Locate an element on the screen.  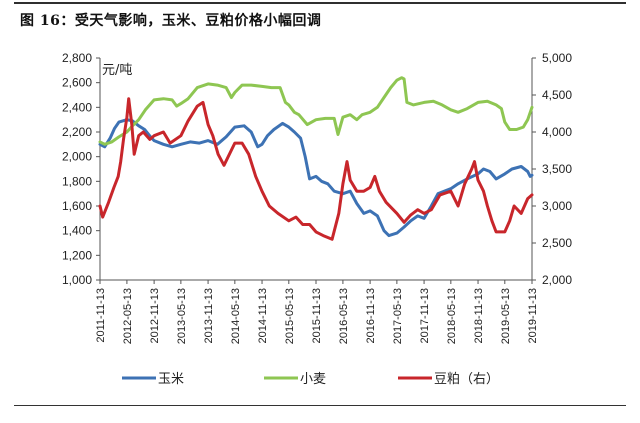
right-tick-label: 5,000 is located at coordinates (557, 58).